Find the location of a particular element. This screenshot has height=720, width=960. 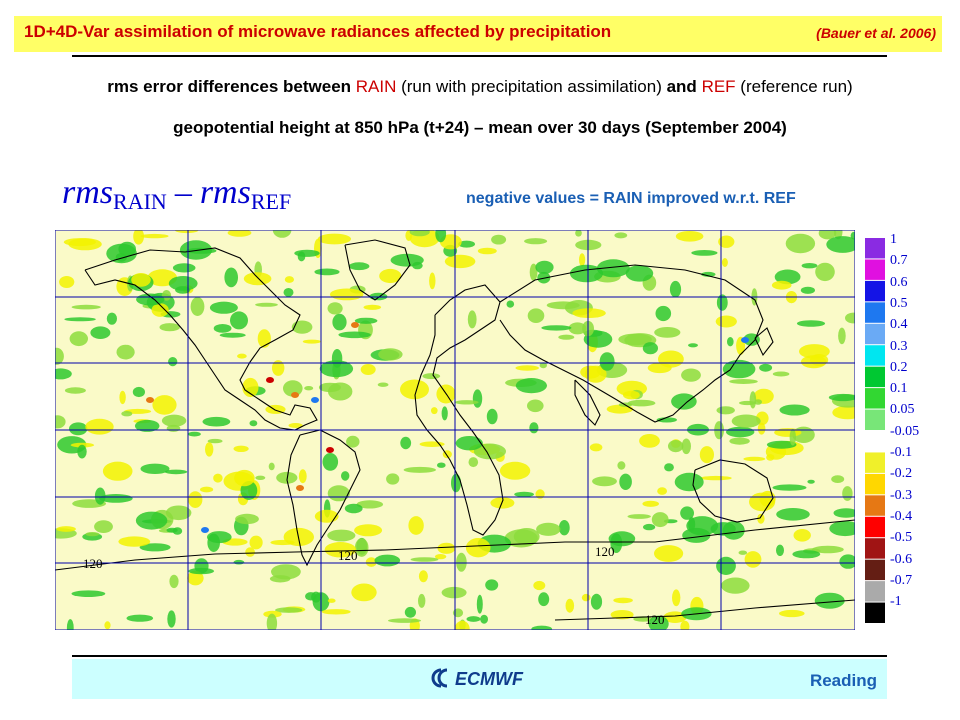

europe-africa-coast is located at coordinates (459, 410).